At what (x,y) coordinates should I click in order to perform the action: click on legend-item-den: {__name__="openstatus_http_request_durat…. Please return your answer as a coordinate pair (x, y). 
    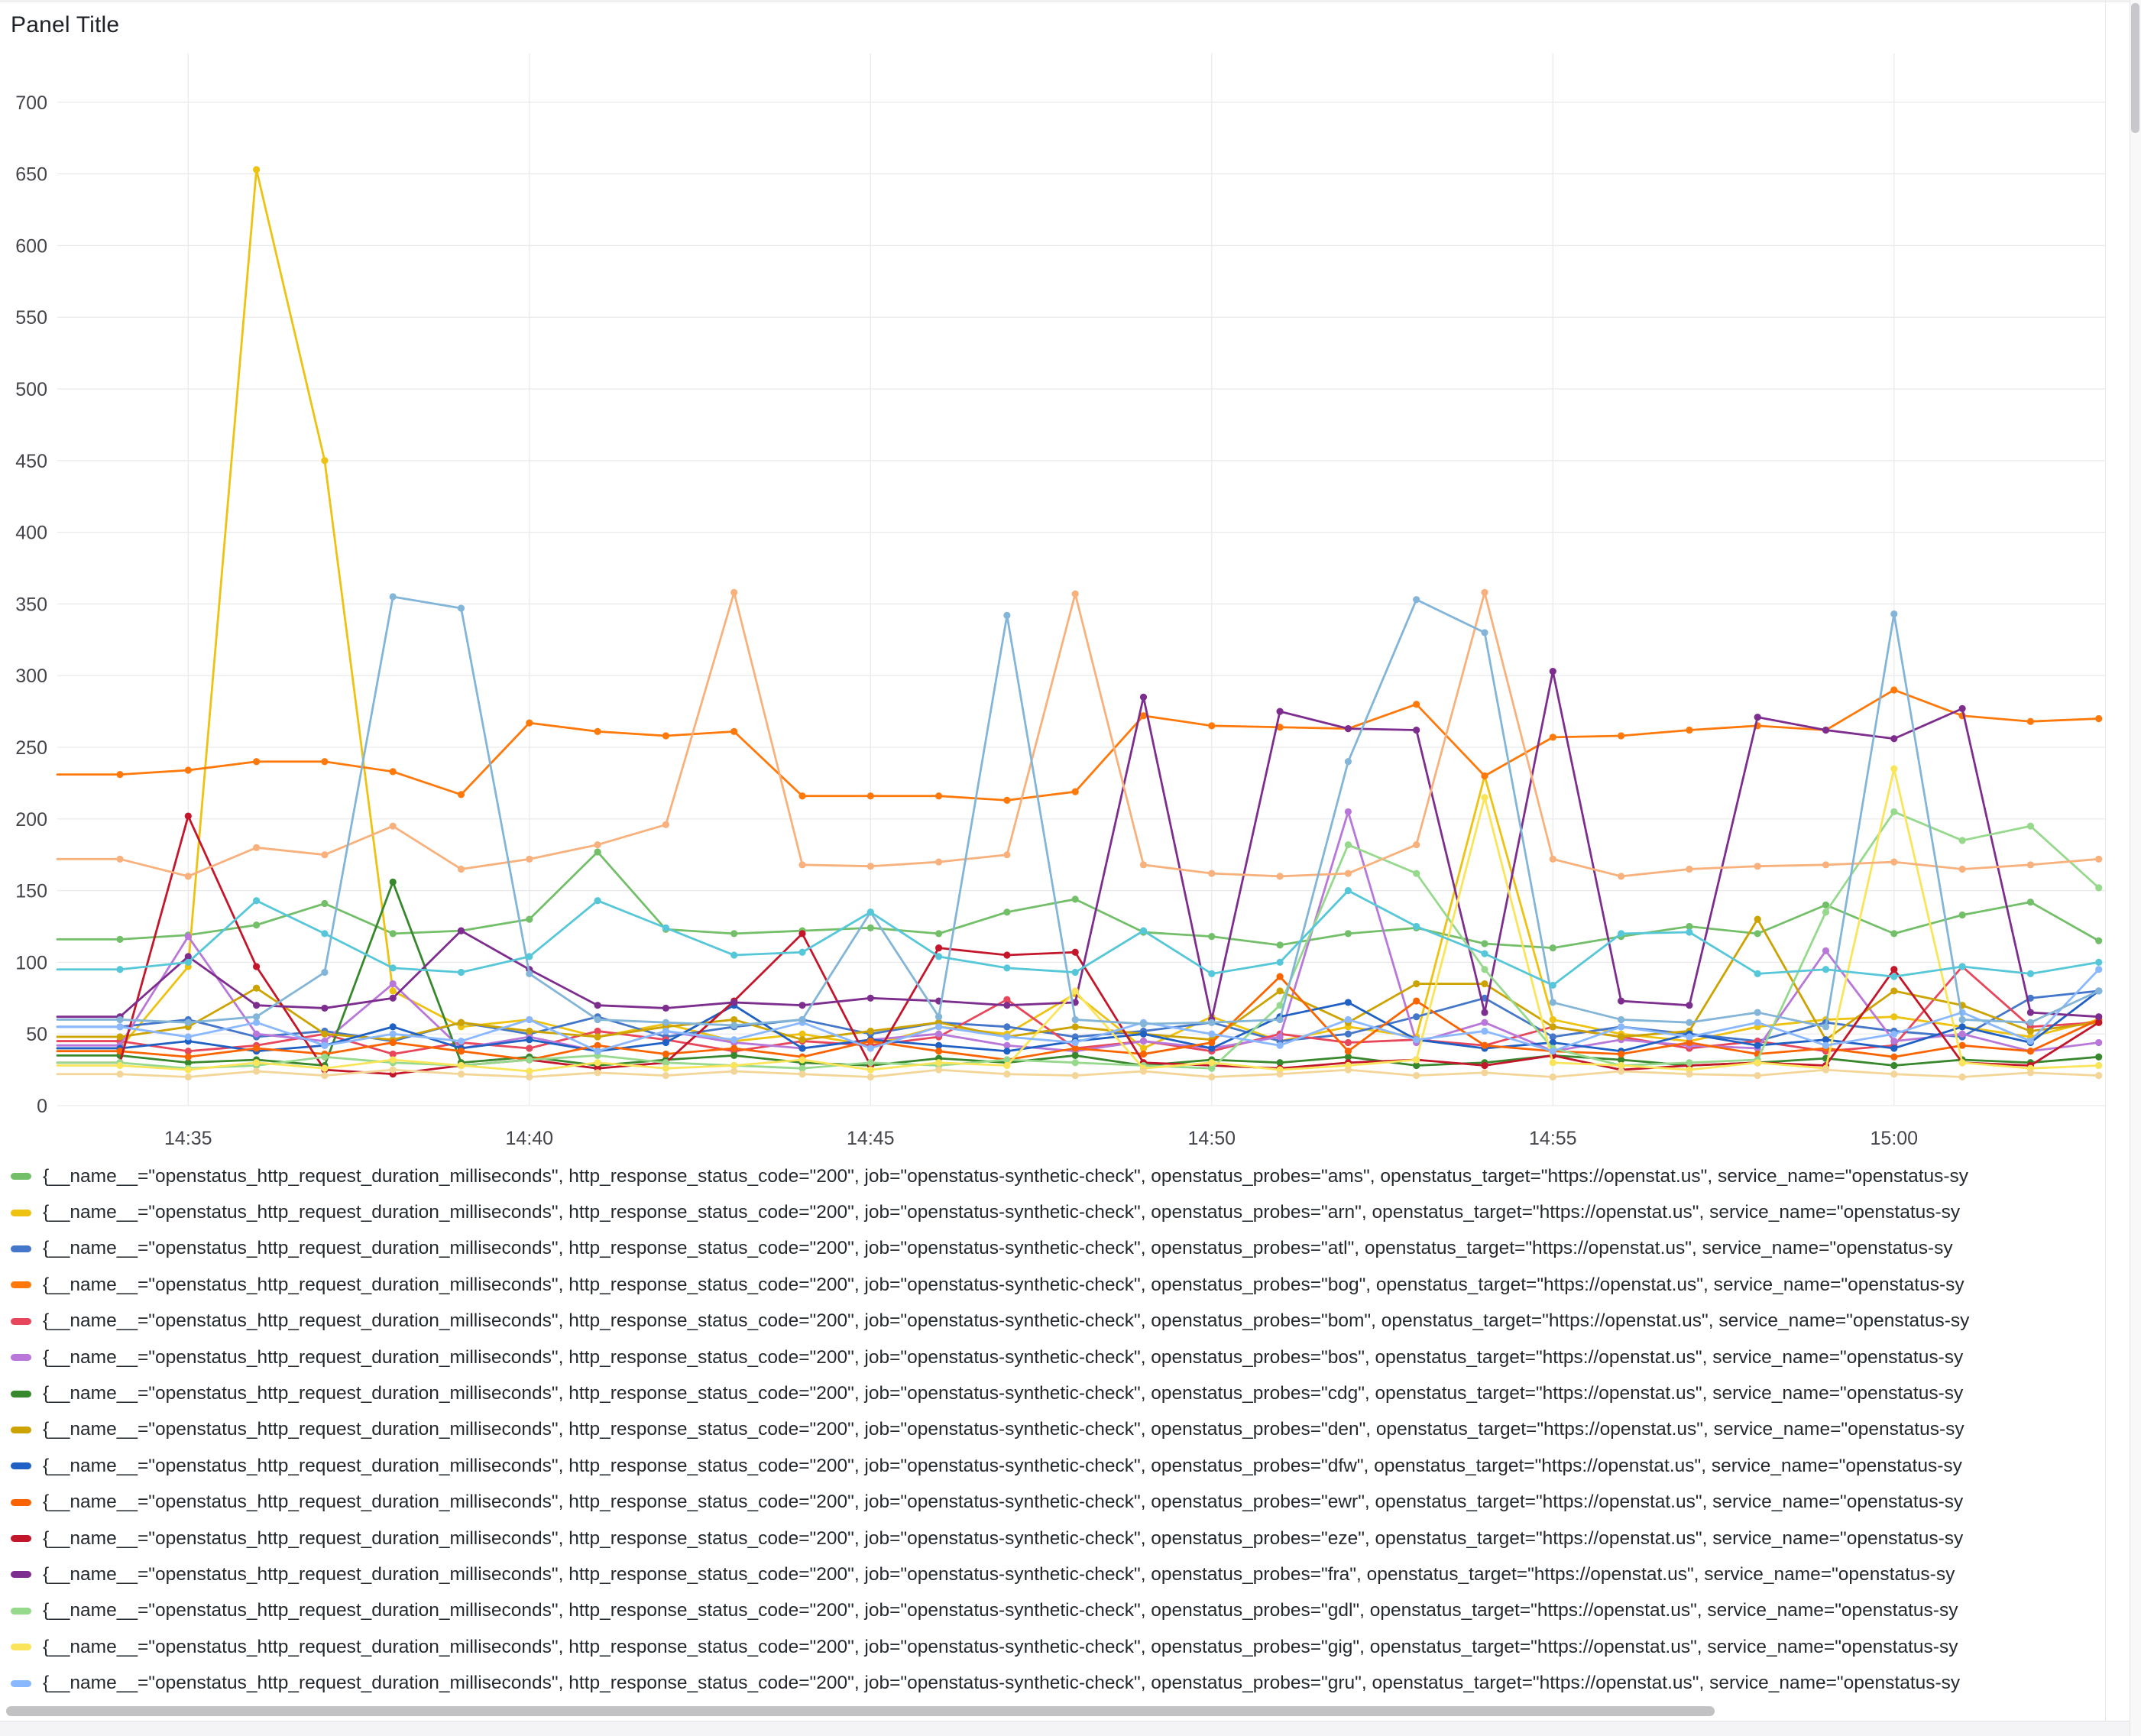
    Looking at the image, I should click on (1054, 1430).